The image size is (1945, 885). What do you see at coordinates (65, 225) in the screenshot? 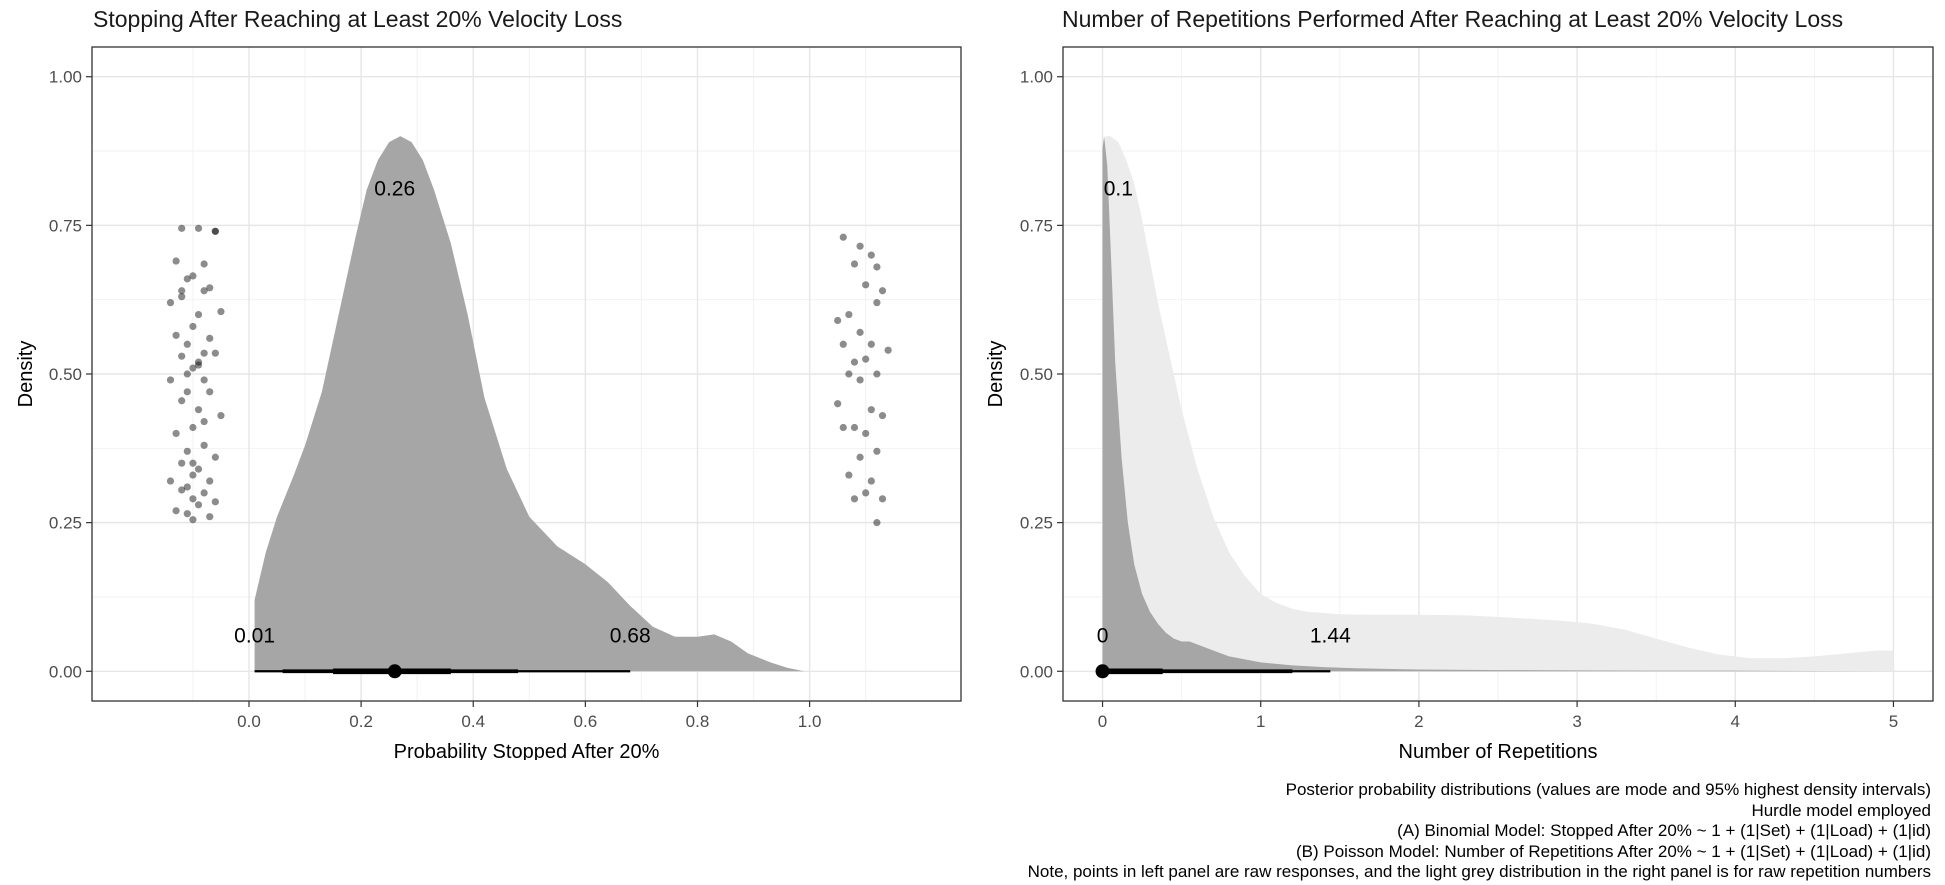
I see `y-tick-label: 0.75` at bounding box center [65, 225].